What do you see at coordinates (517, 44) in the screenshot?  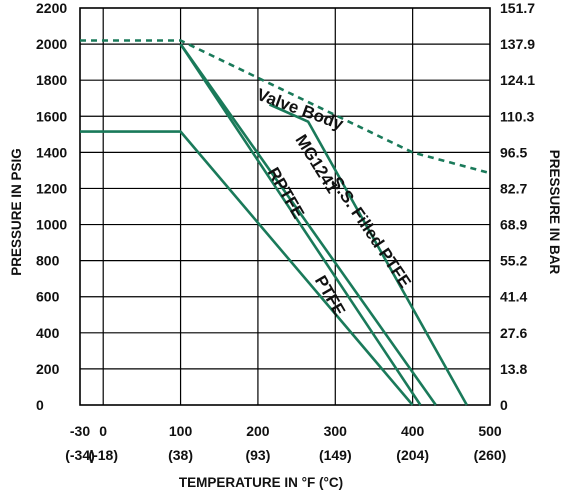 I see `y-tick-label-right: 137.9` at bounding box center [517, 44].